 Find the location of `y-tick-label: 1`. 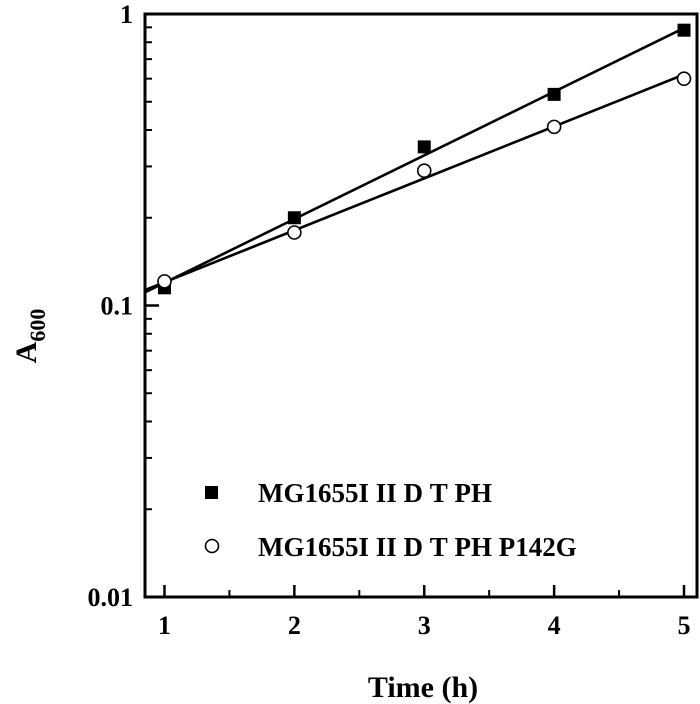

y-tick-label: 1 is located at coordinates (126, 14).